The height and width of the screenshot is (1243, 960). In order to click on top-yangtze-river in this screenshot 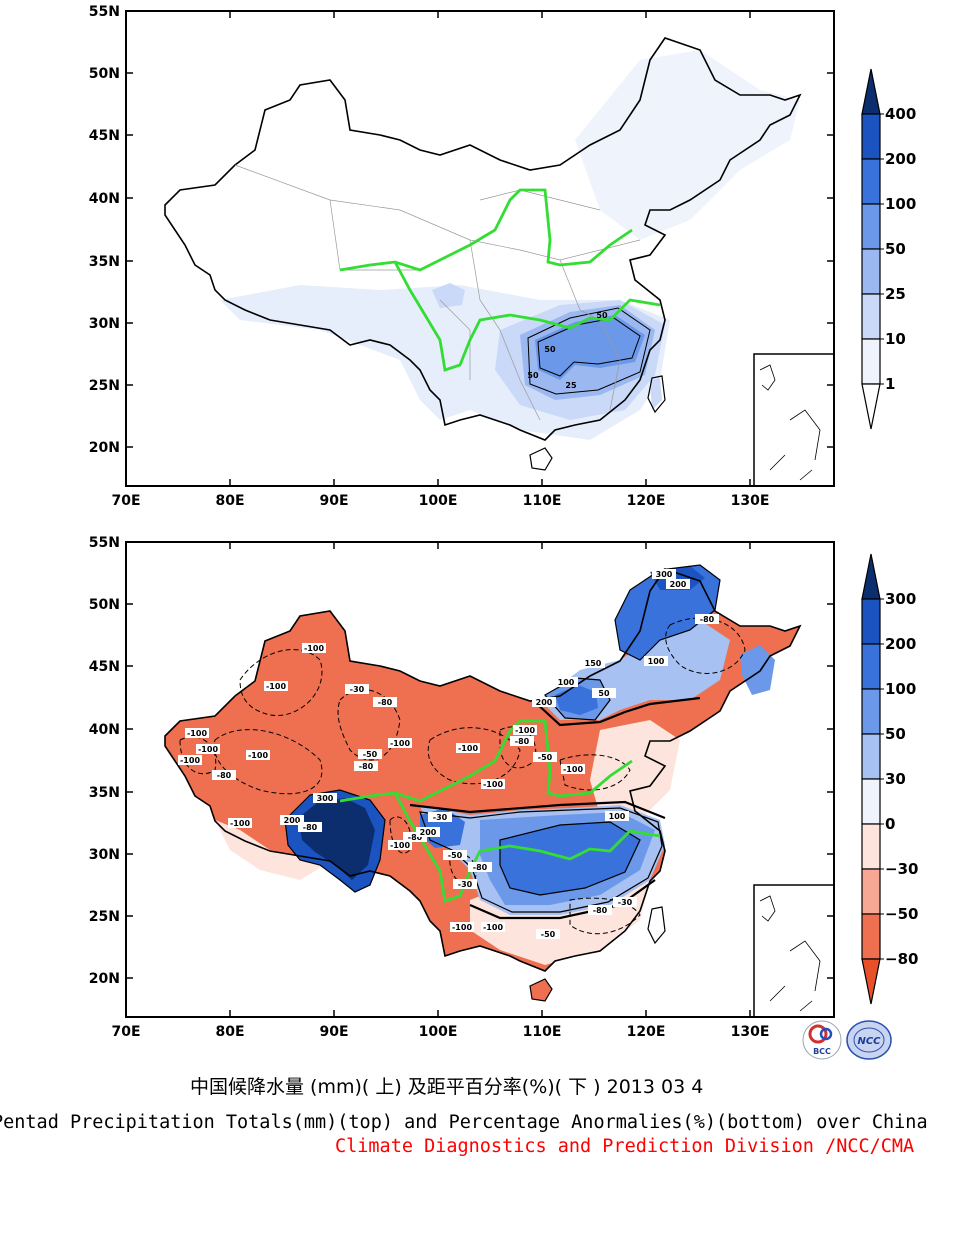, I will do `click(527, 316)`.